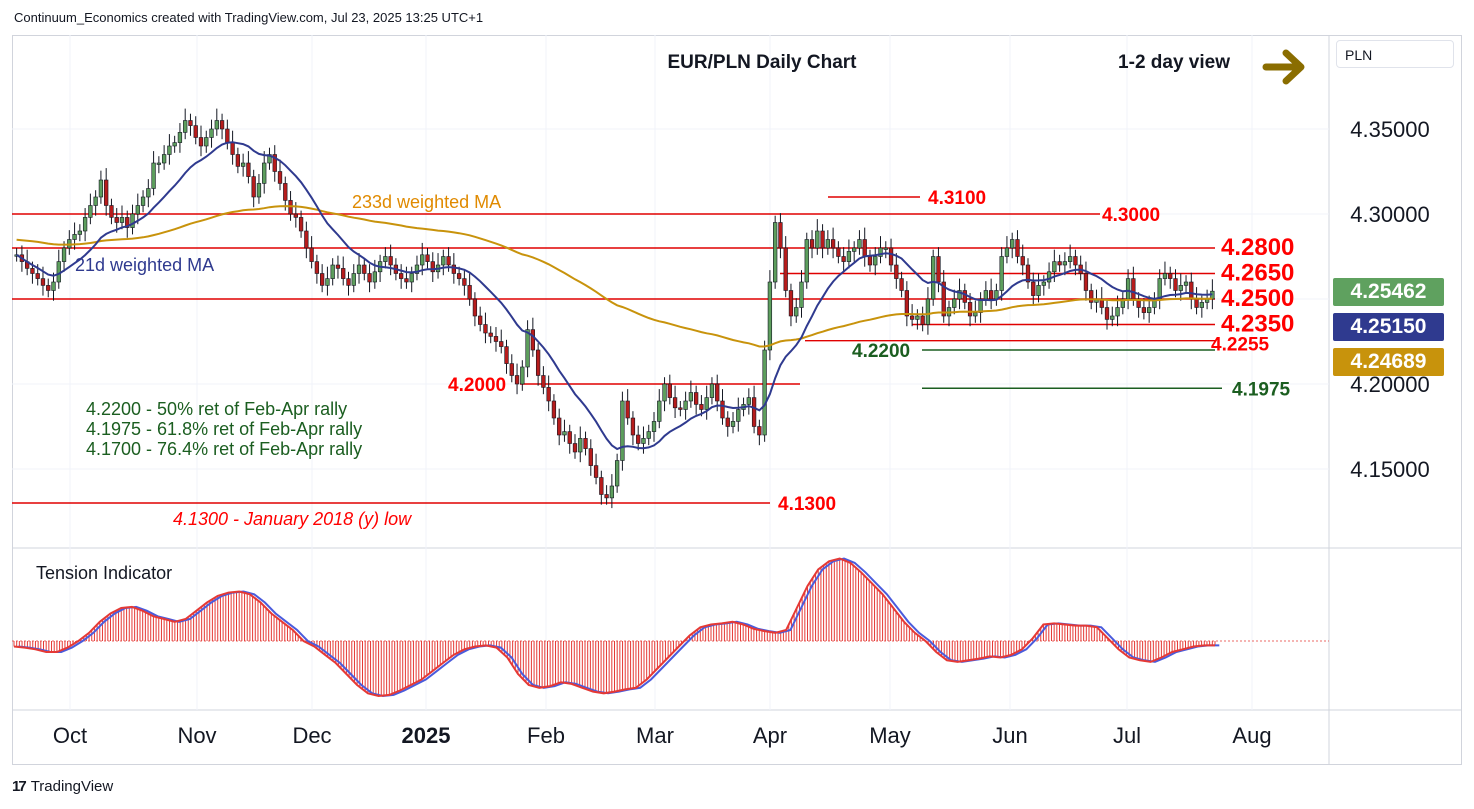 Image resolution: width=1474 pixels, height=809 pixels. What do you see at coordinates (426, 735) in the screenshot?
I see `x-tick-label: 2025` at bounding box center [426, 735].